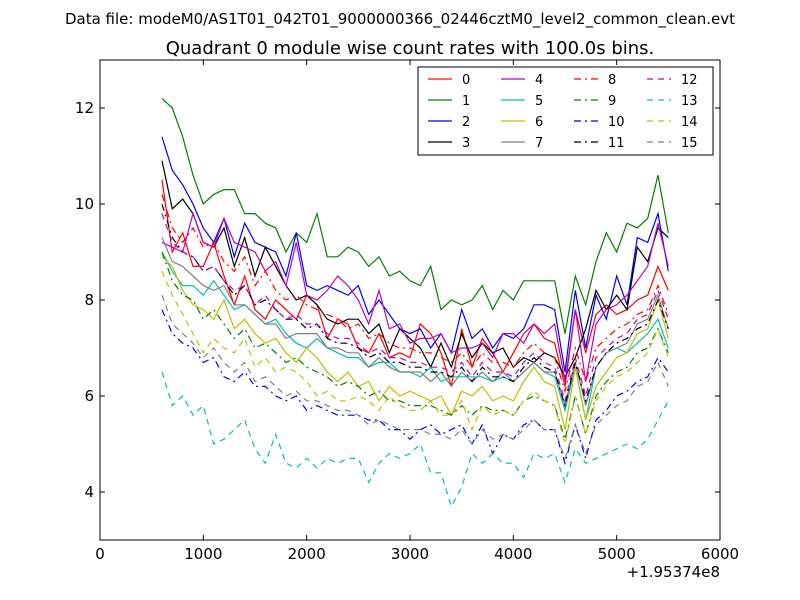 The height and width of the screenshot is (600, 800). What do you see at coordinates (689, 122) in the screenshot?
I see `legend-label-14: 14` at bounding box center [689, 122].